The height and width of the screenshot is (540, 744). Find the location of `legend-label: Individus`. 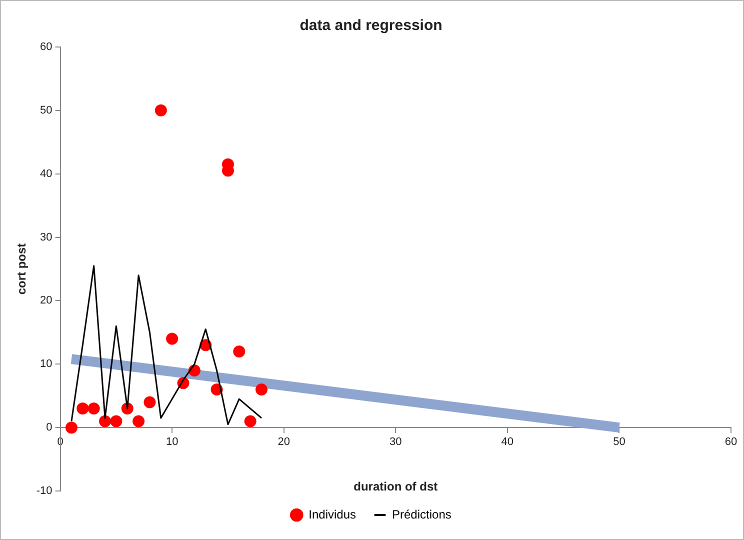

legend-label: Individus is located at coordinates (332, 514).